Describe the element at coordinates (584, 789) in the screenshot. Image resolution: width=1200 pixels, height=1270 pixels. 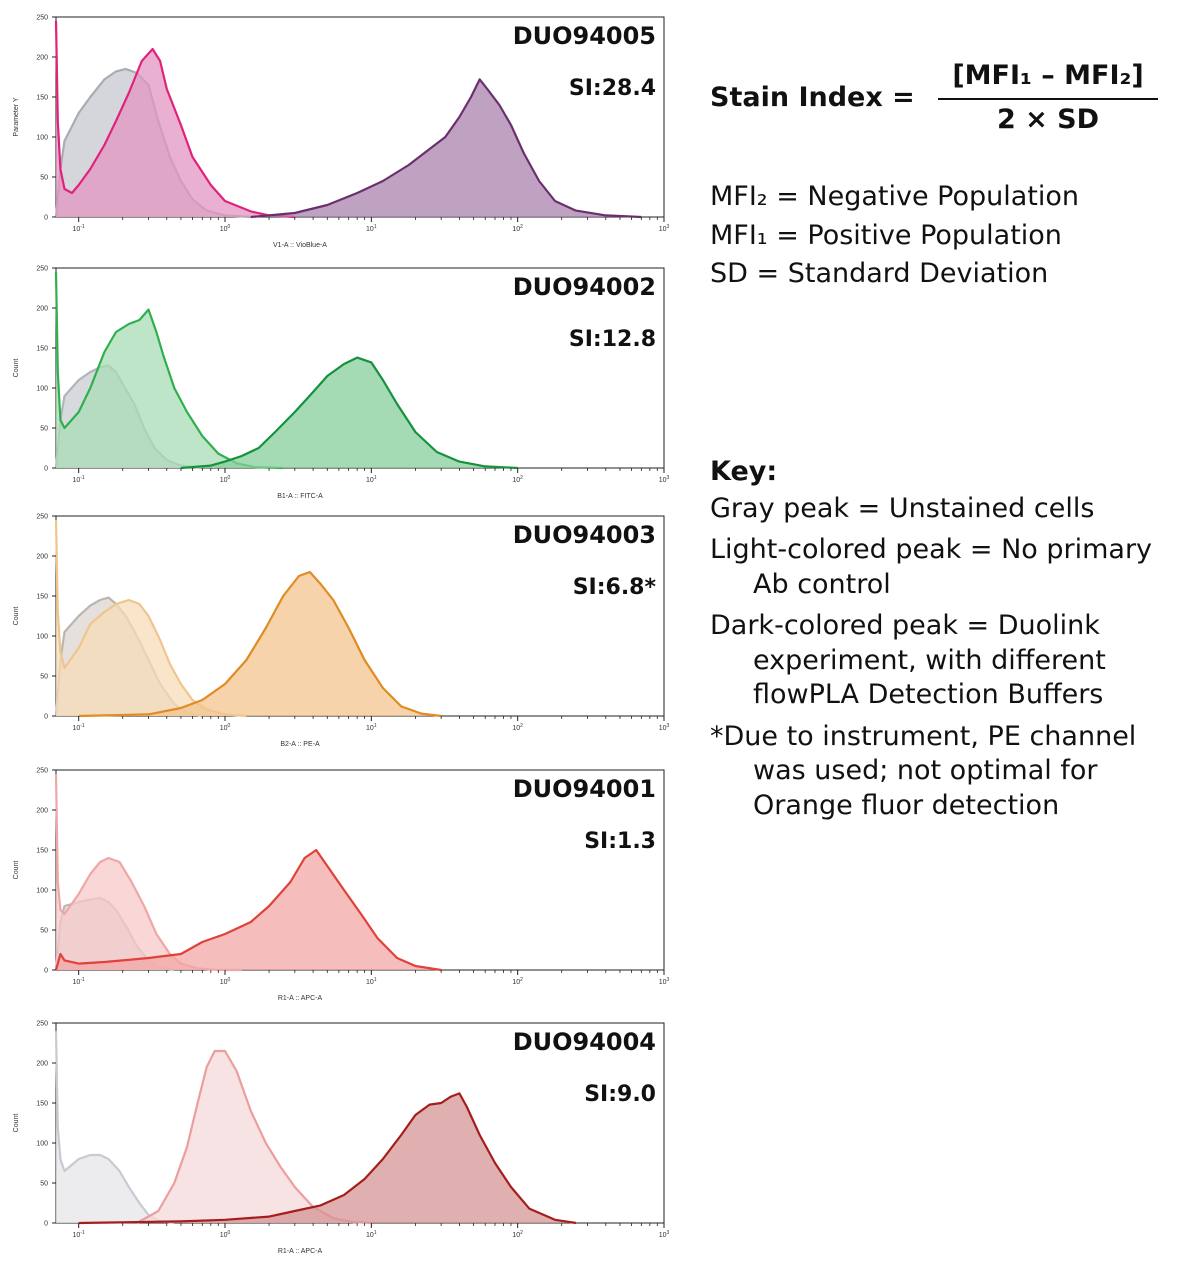
I see `panel-title: DUO94001` at that location.